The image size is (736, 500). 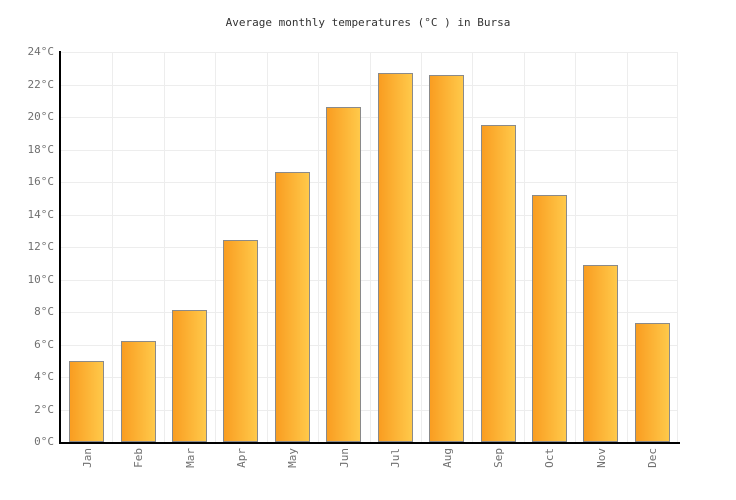 What do you see at coordinates (86, 401) in the screenshot?
I see `bar-jan` at bounding box center [86, 401].